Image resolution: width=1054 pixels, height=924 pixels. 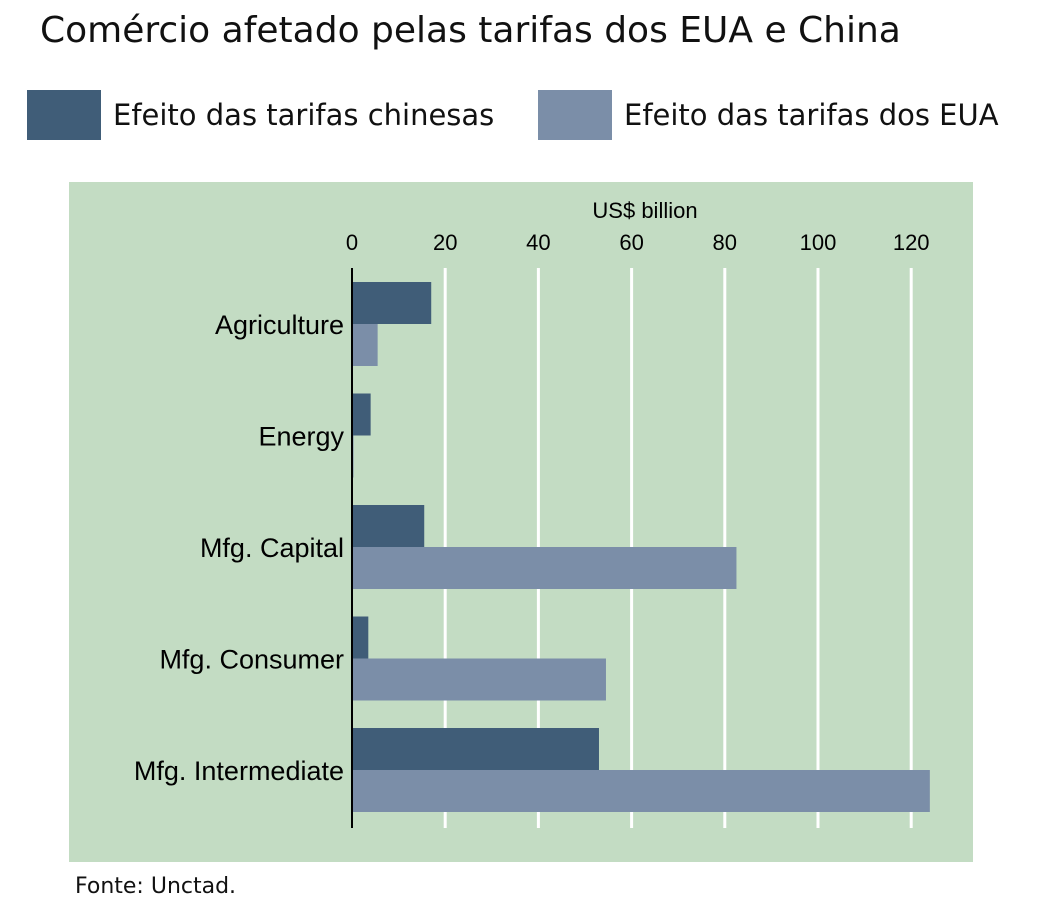 What do you see at coordinates (279, 325) in the screenshot?
I see `y-category-label: Agriculture` at bounding box center [279, 325].